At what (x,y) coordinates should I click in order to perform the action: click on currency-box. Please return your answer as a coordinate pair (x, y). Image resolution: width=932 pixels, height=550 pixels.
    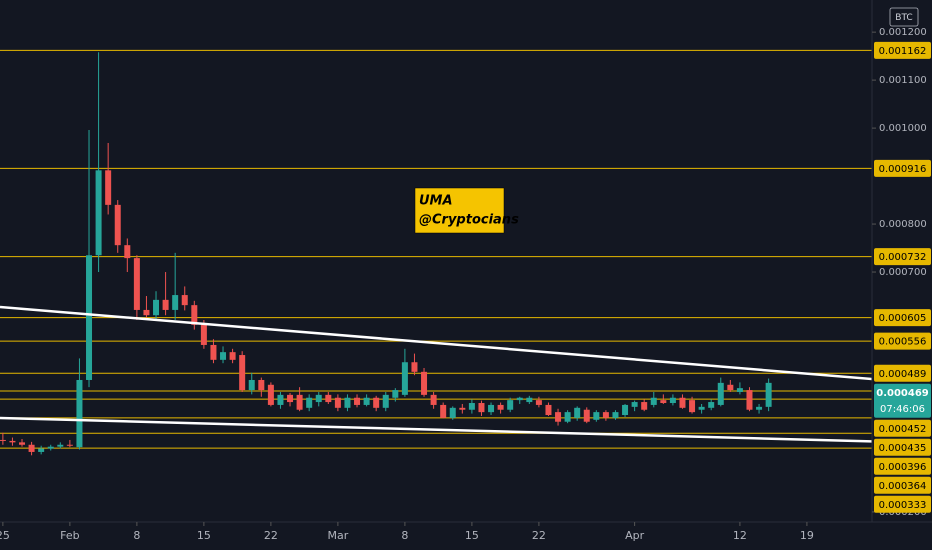
    Looking at the image, I should click on (904, 17).